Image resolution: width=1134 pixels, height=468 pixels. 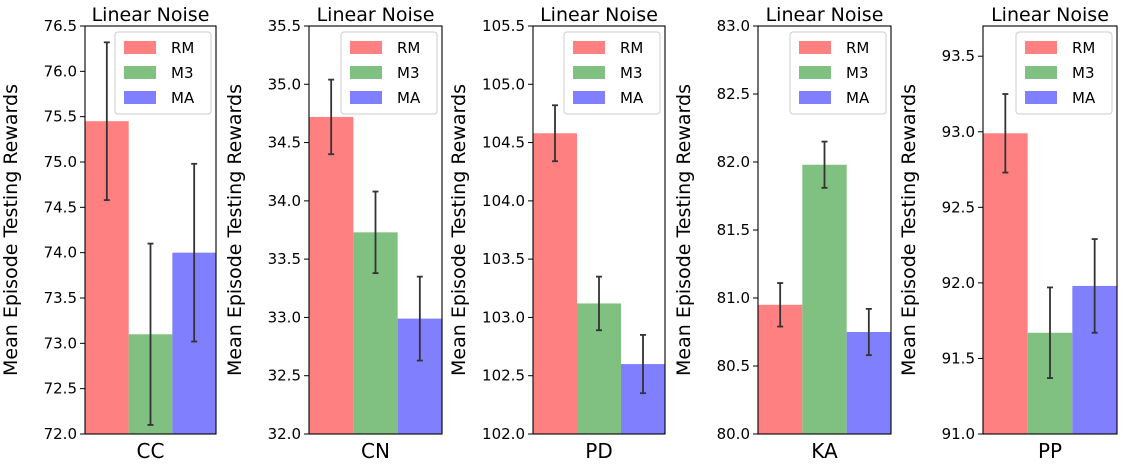 What do you see at coordinates (958, 56) in the screenshot?
I see `y-tick-label: 93.5` at bounding box center [958, 56].